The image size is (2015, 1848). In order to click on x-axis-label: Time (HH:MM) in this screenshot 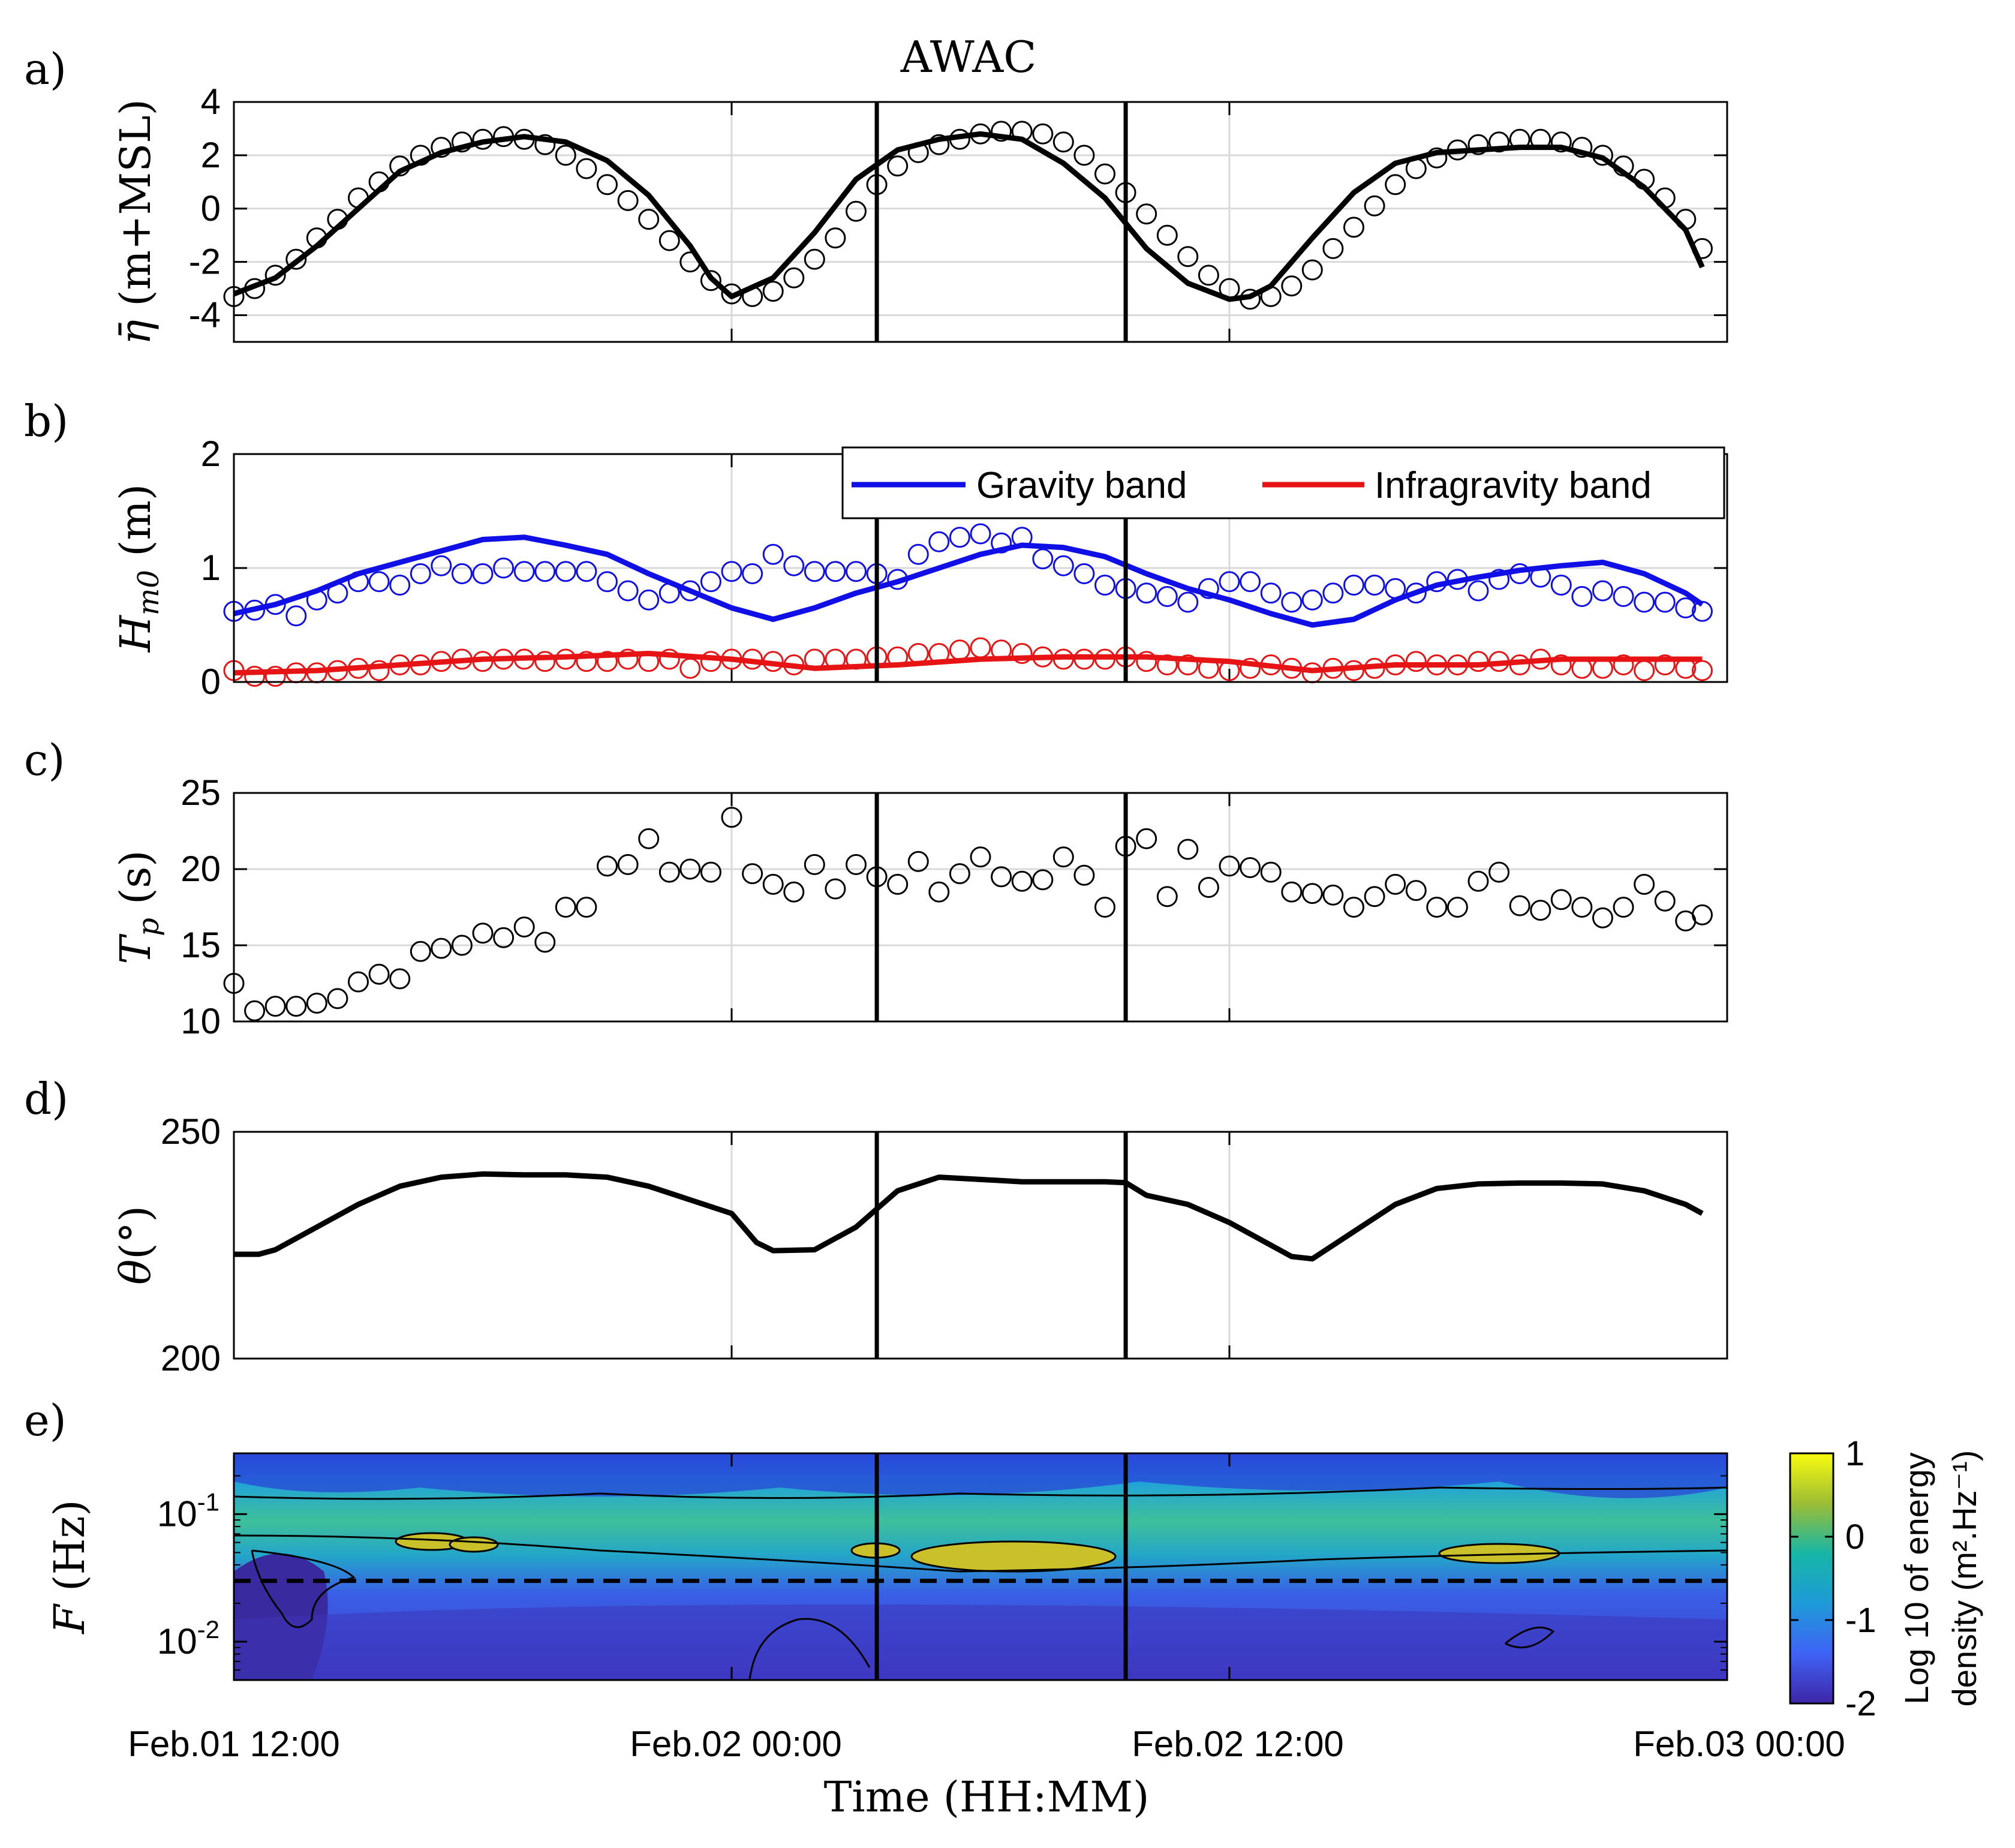, I will do `click(987, 1797)`.